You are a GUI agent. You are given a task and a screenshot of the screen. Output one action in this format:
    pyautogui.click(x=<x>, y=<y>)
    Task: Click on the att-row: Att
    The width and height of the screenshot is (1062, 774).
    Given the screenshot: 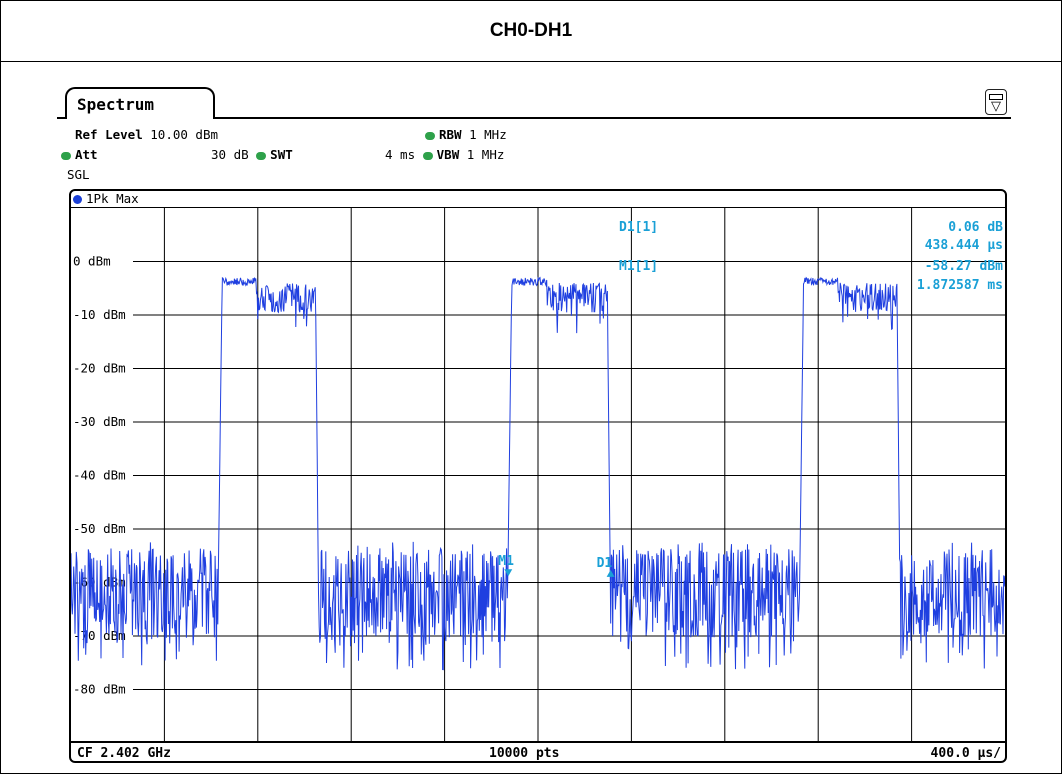 What is the action you would take?
    pyautogui.click(x=79, y=154)
    